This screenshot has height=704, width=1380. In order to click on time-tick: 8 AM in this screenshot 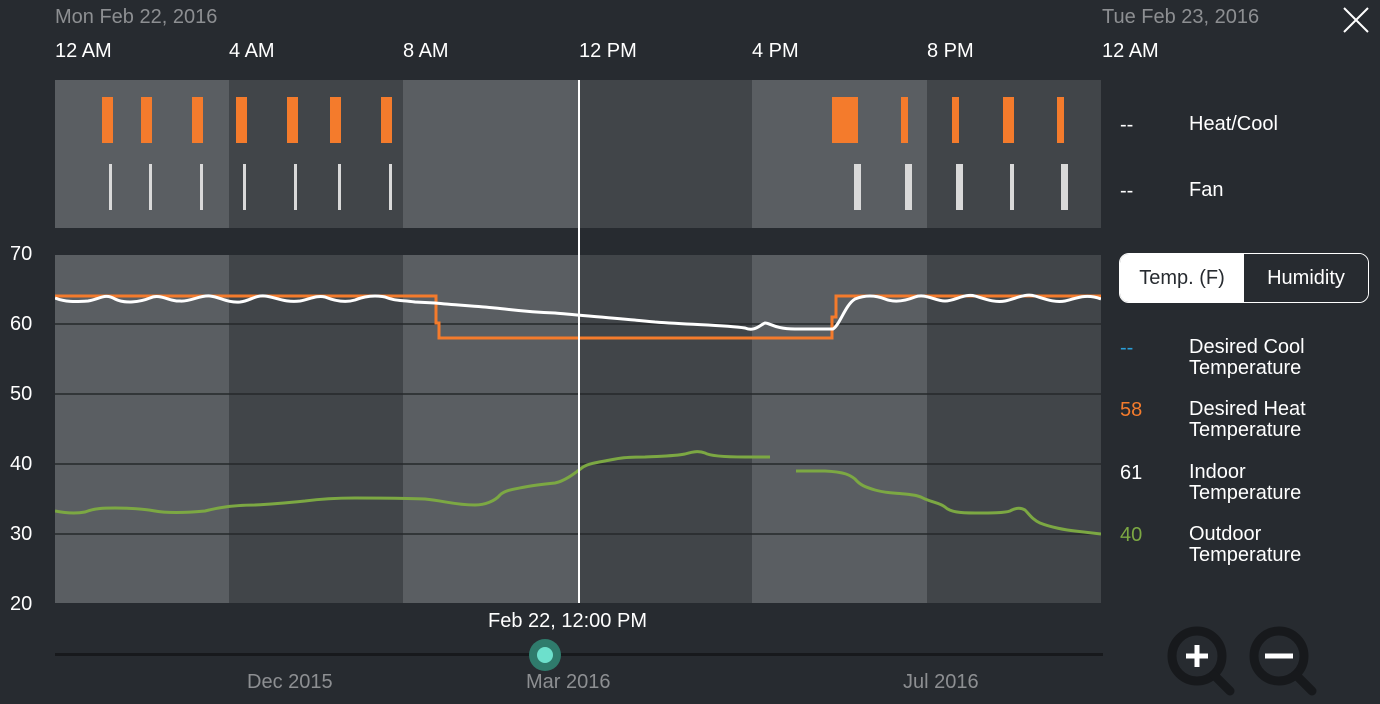, I will do `click(426, 51)`.